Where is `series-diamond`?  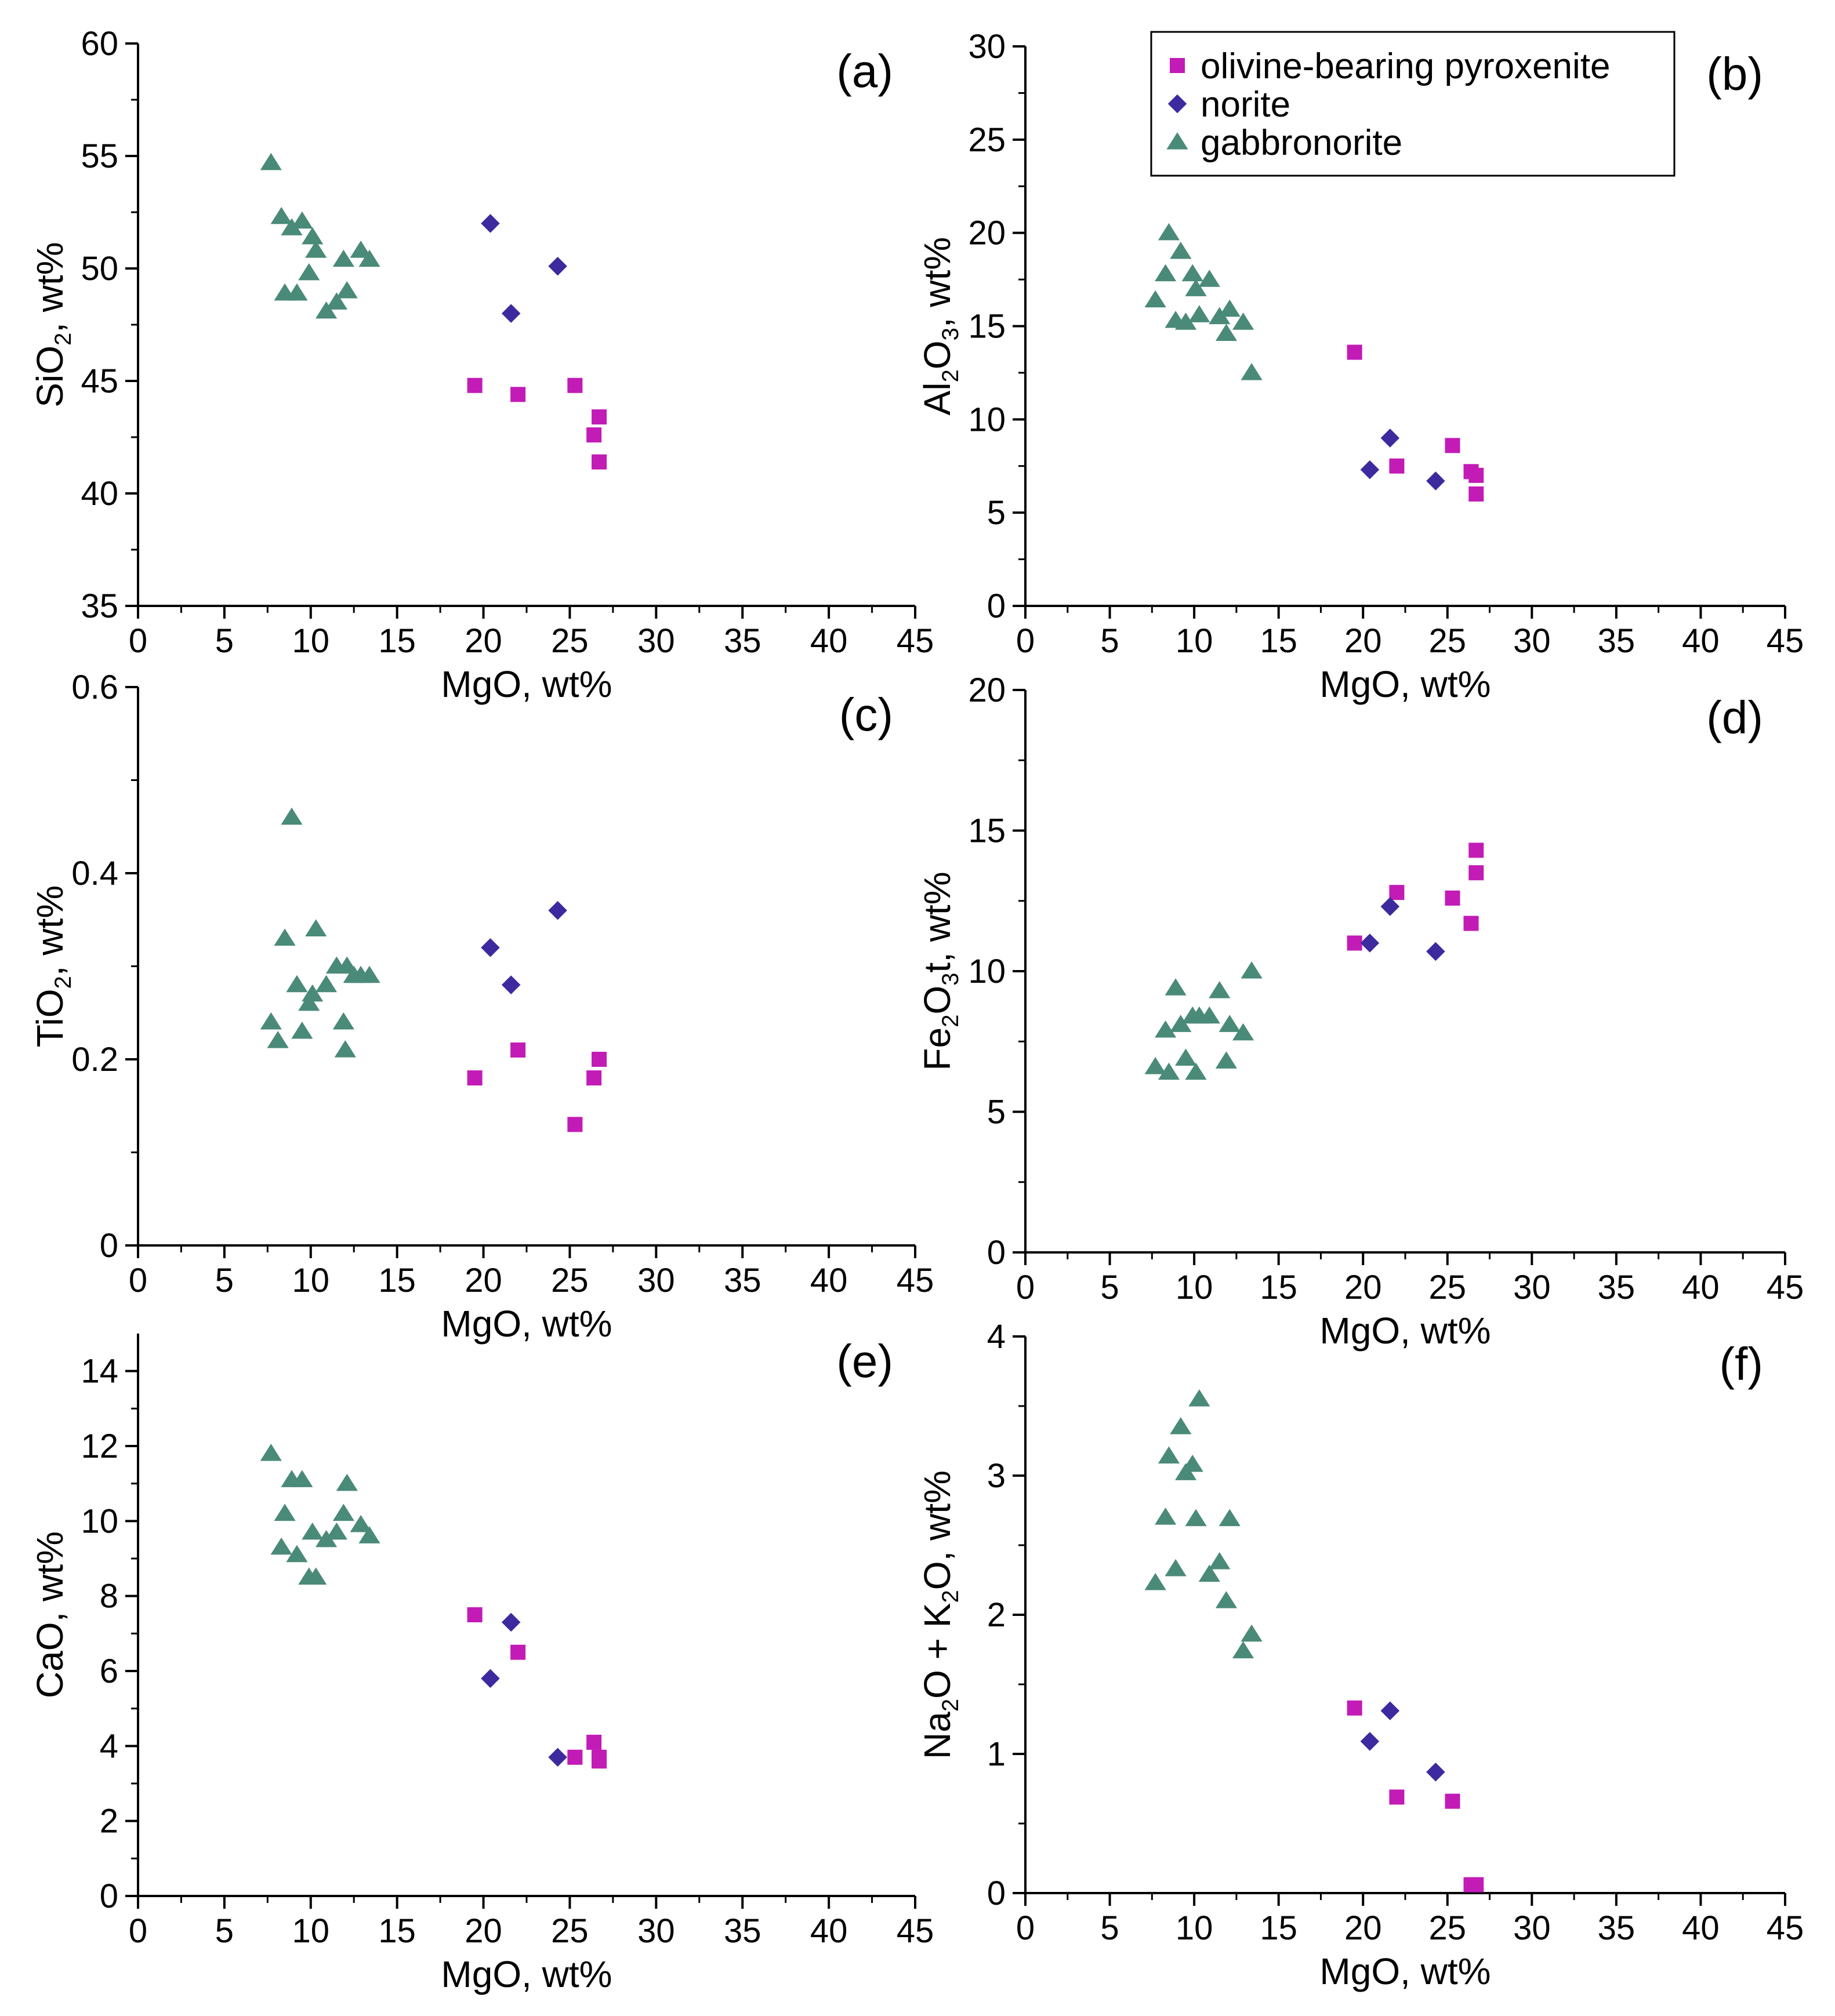 series-diamond is located at coordinates (524, 268).